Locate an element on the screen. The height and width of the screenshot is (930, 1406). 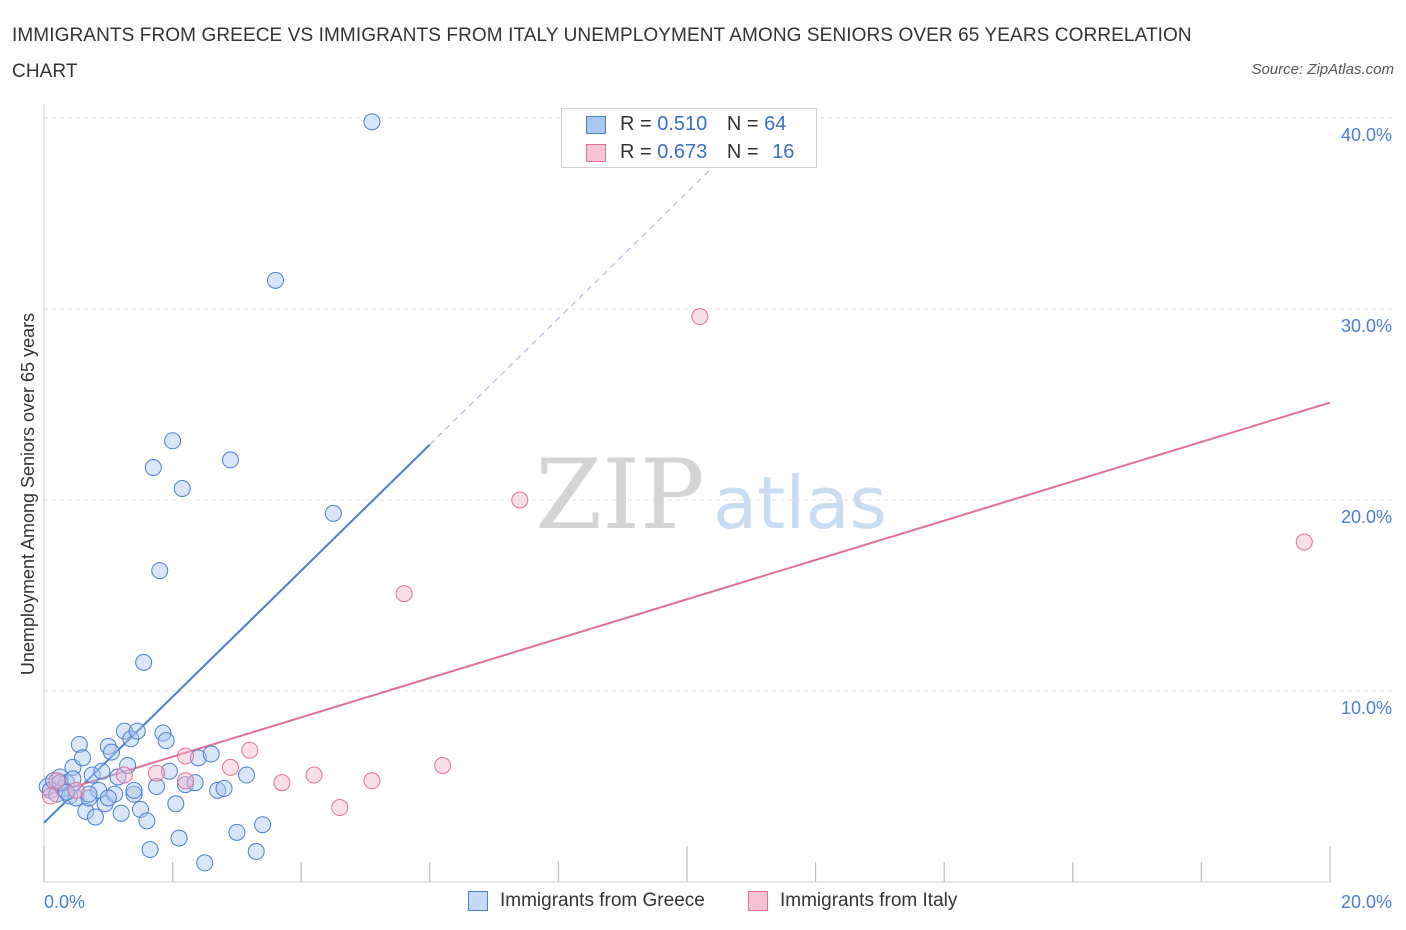
trend-extension-greece is located at coordinates (590, 287).